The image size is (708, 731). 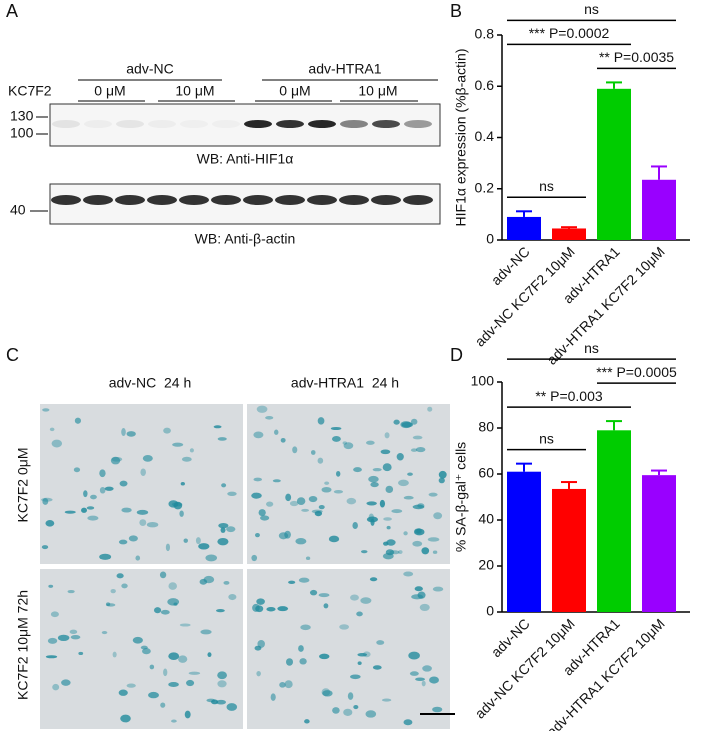 I want to click on micrograph, so click(x=141, y=649).